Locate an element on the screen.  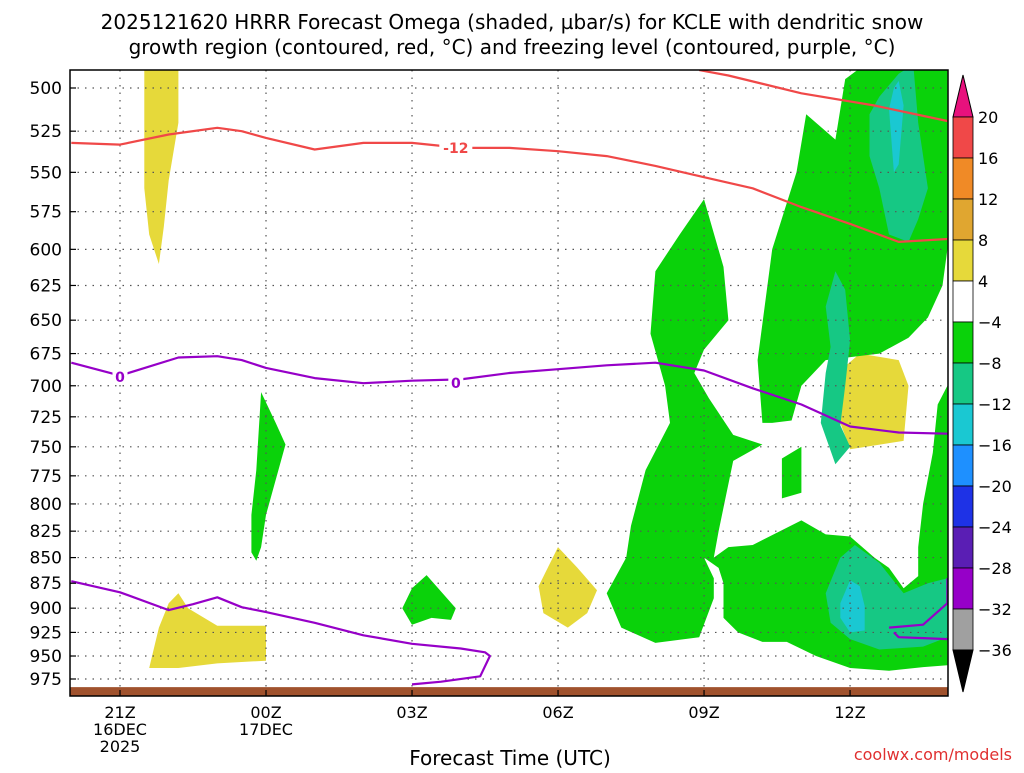
credit-text: coolwx.com/models is located at coordinates (933, 754).